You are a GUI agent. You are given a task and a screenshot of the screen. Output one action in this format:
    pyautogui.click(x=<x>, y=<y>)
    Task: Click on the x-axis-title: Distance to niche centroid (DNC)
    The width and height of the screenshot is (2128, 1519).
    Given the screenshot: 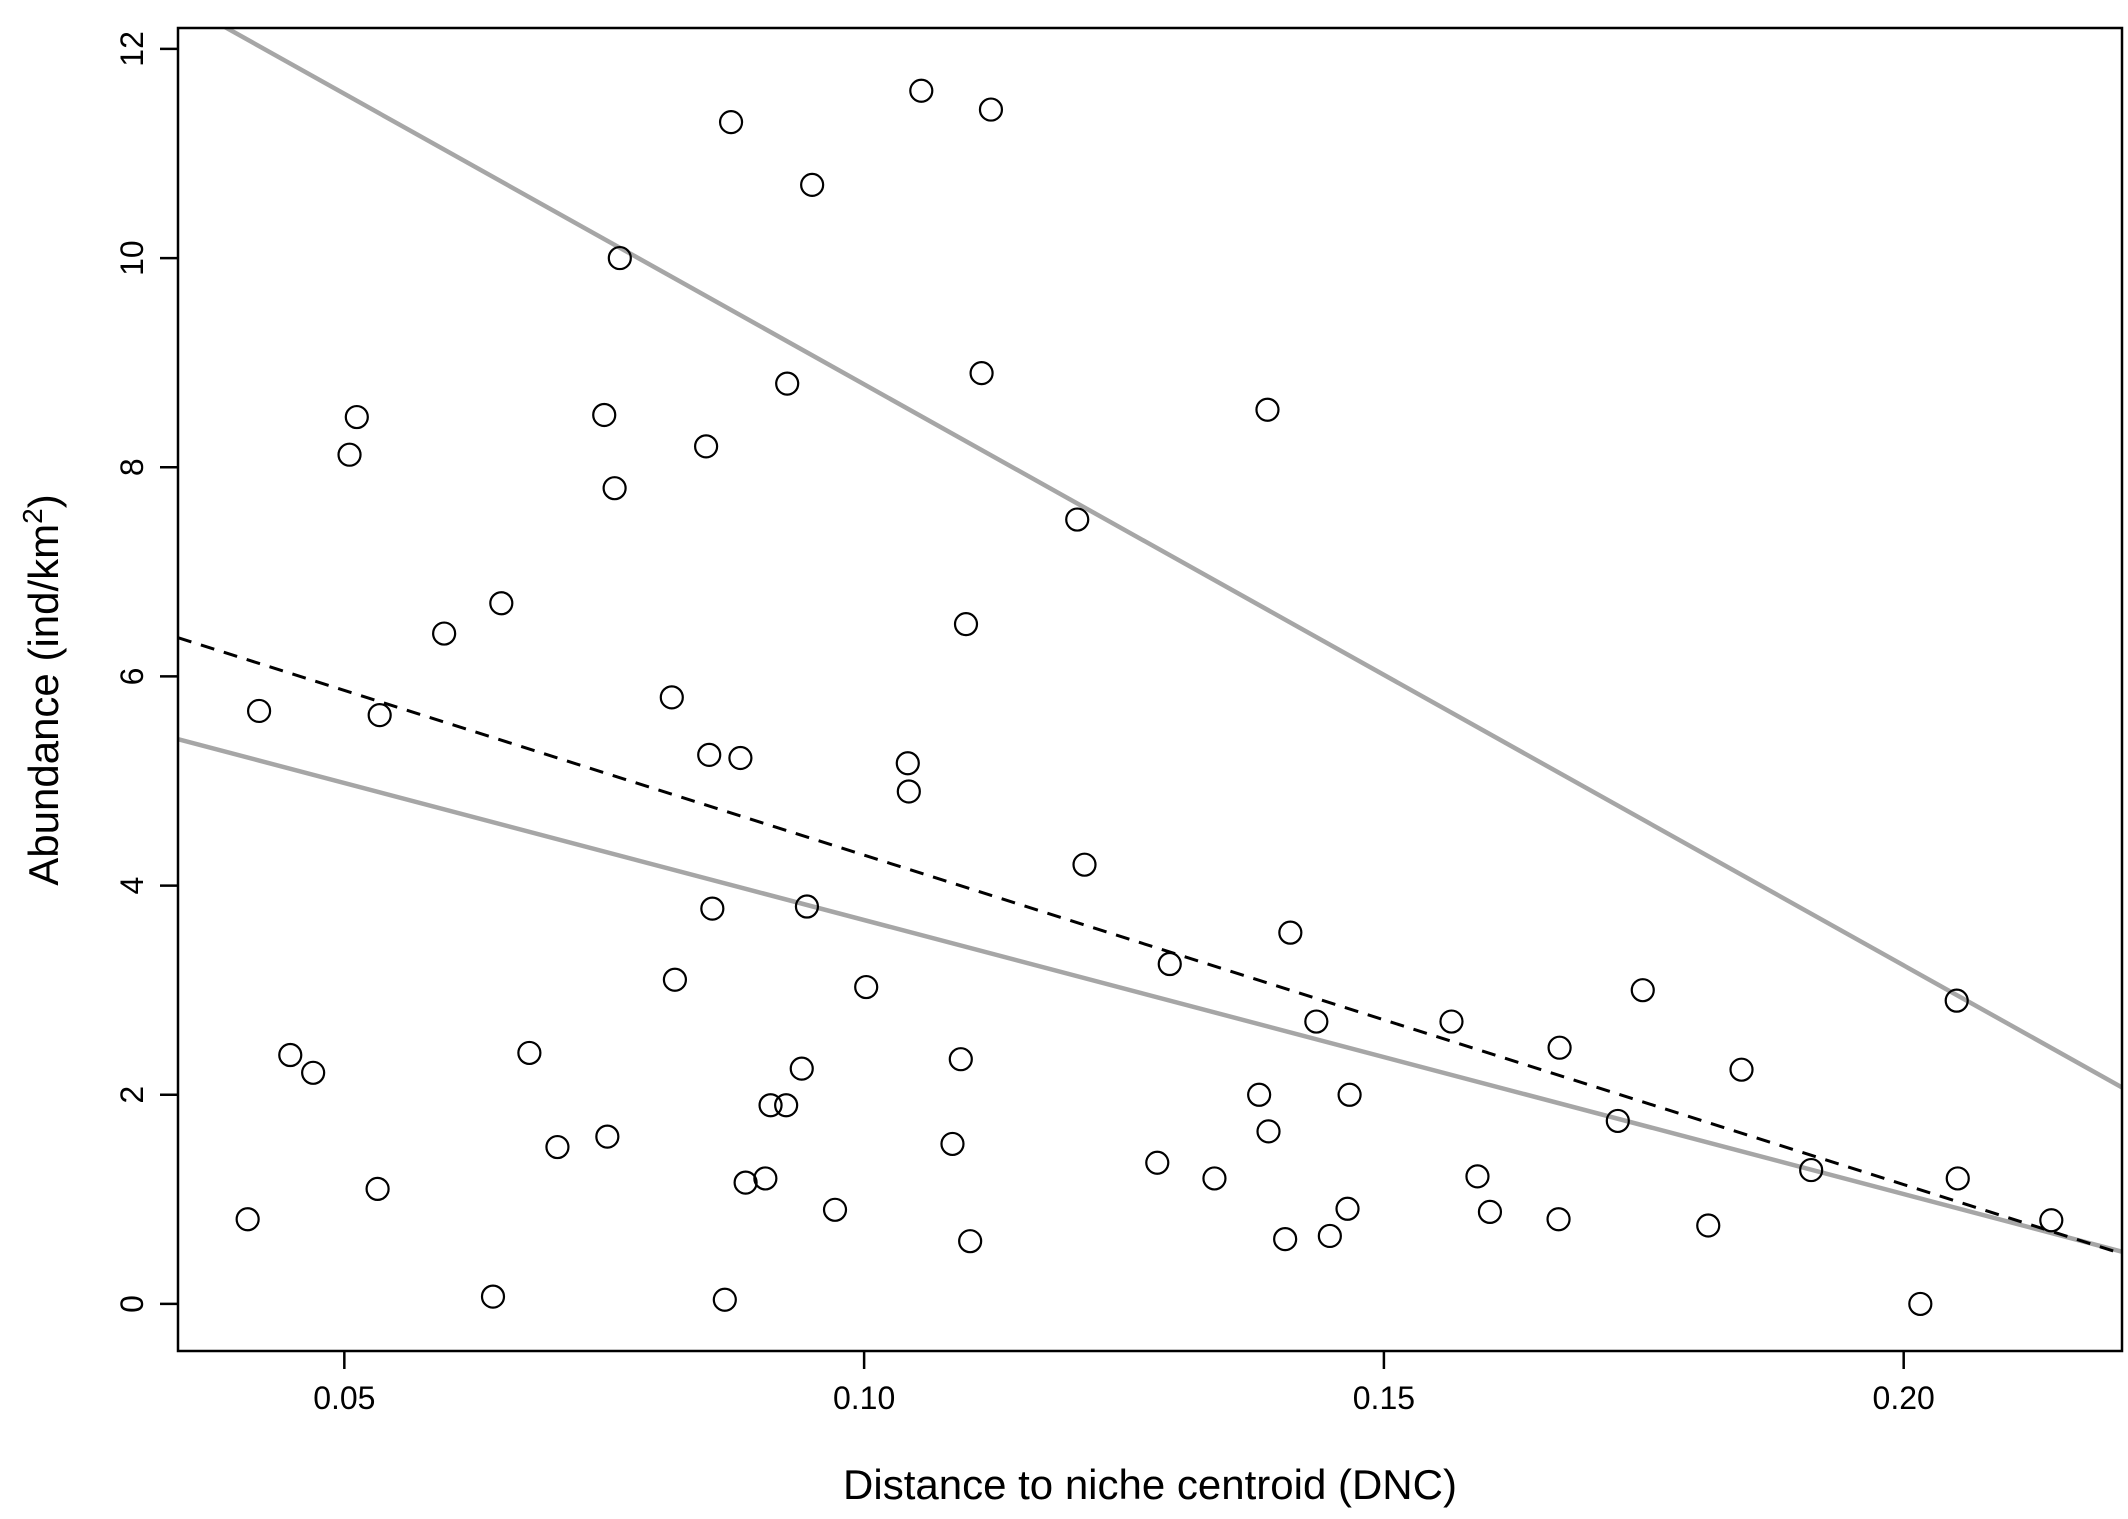 What is the action you would take?
    pyautogui.click(x=1150, y=1484)
    